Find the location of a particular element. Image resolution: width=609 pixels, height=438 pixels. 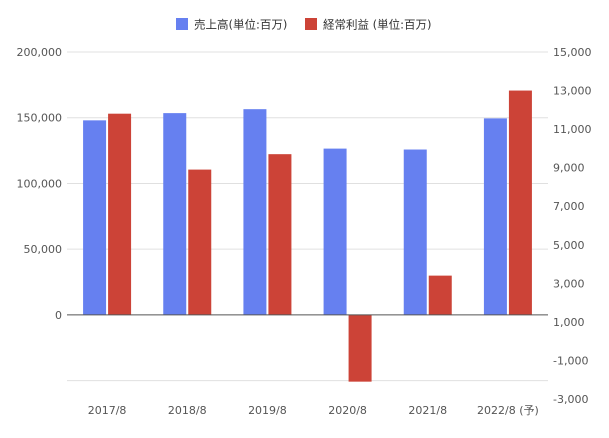

x-tick-label: 2019/8 is located at coordinates (267, 410).